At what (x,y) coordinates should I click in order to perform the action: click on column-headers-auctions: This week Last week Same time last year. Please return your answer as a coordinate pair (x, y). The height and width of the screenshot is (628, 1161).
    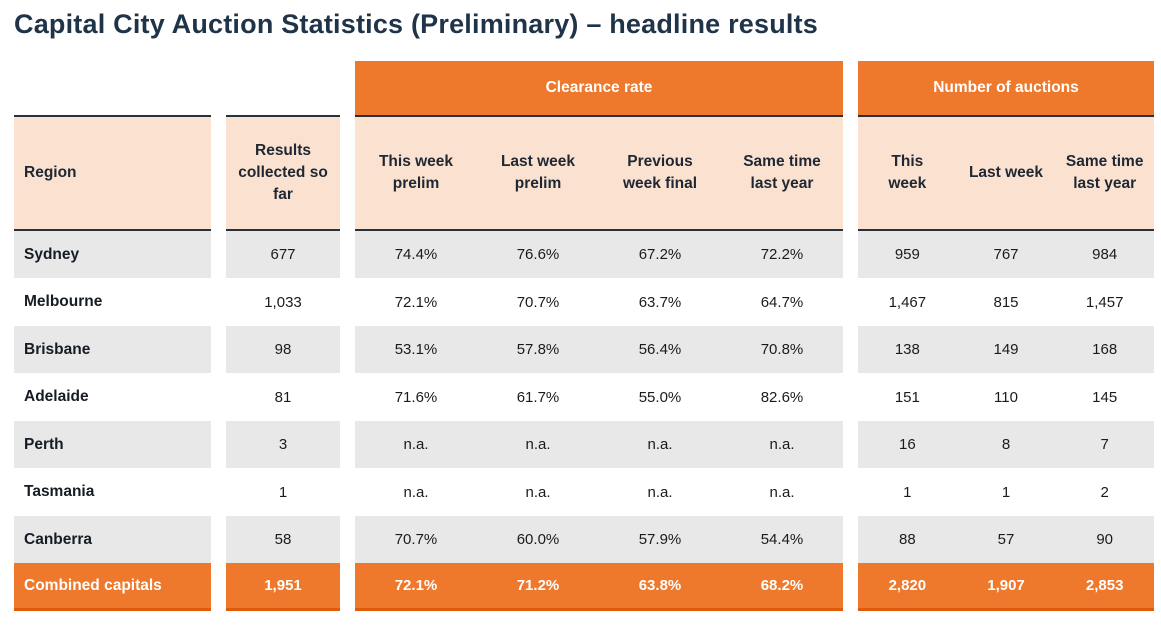
    Looking at the image, I should click on (1006, 173).